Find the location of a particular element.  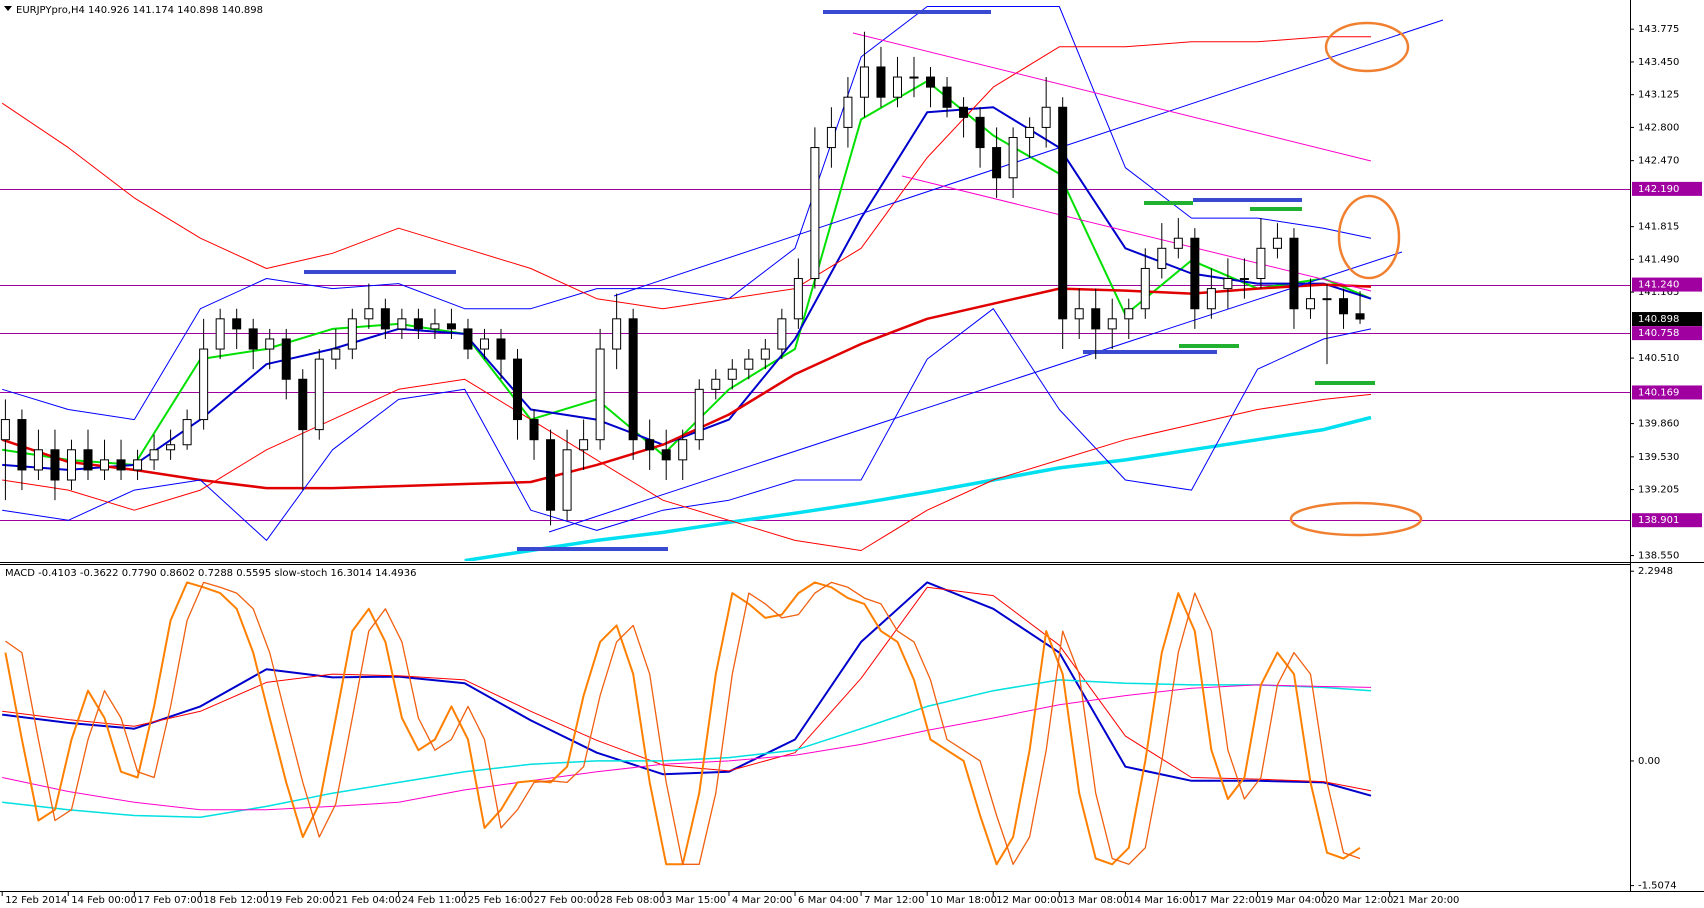

x-tick-label: 21 Mar 20:00 is located at coordinates (1426, 900).